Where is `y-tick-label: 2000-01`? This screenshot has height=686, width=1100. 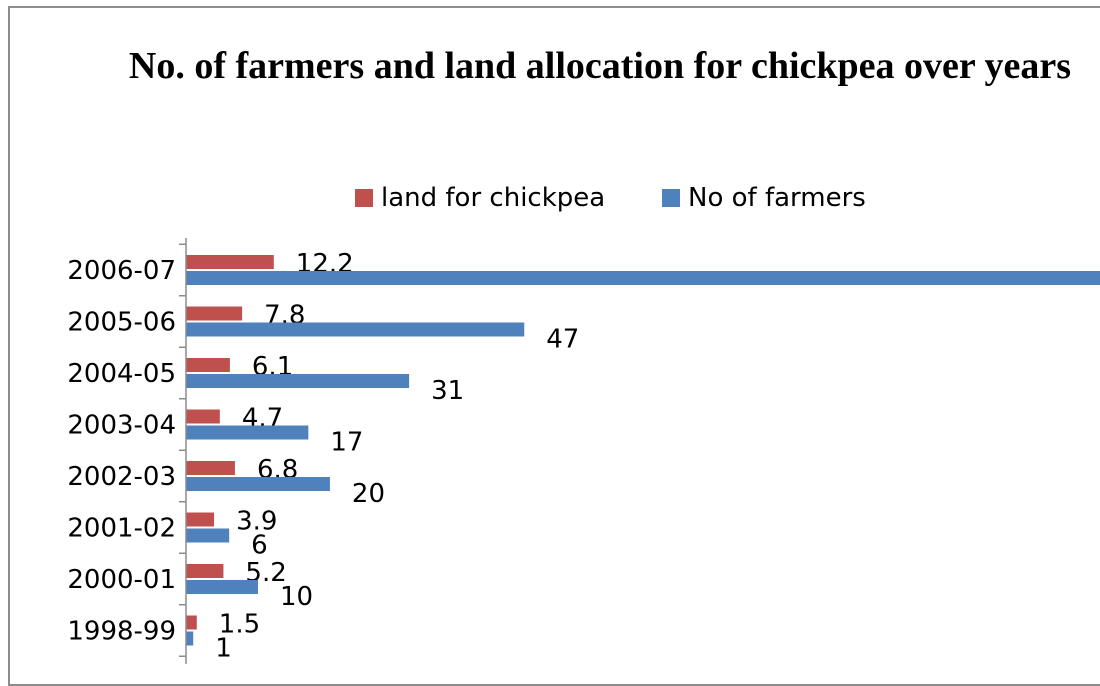
y-tick-label: 2000-01 is located at coordinates (121, 580).